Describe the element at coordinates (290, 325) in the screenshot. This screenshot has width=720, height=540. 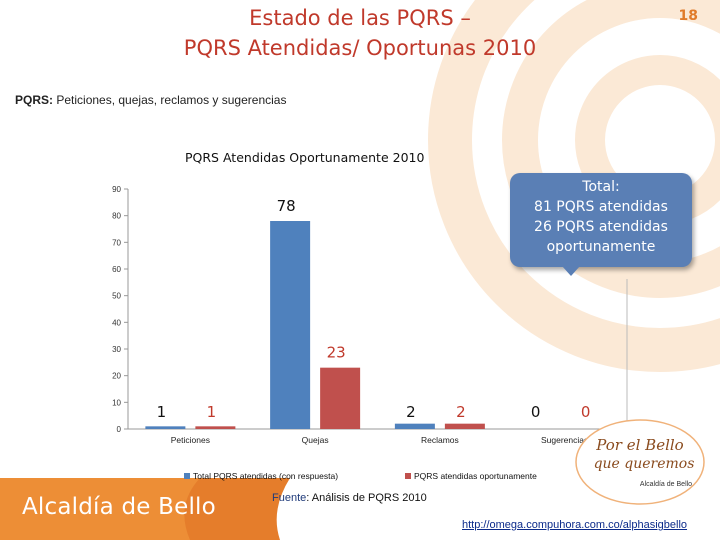
I see `bar-total-quejas` at that location.